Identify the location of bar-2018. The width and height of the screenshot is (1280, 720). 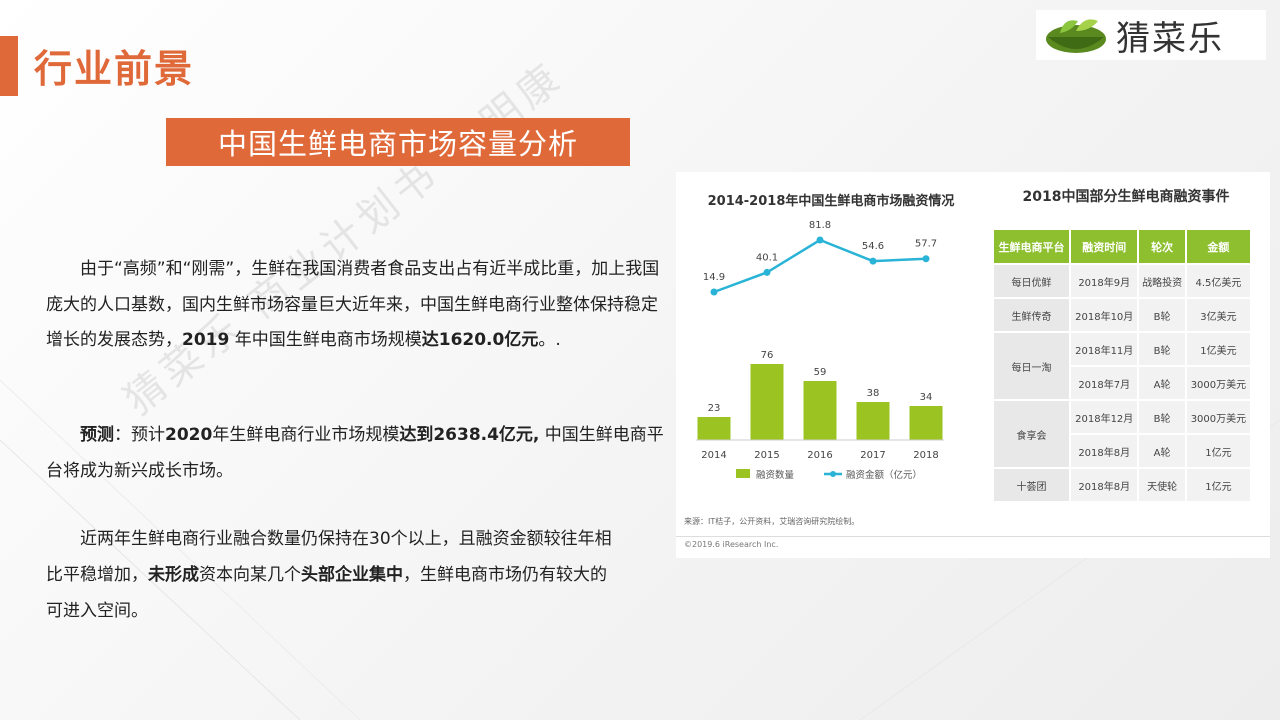
(926, 423).